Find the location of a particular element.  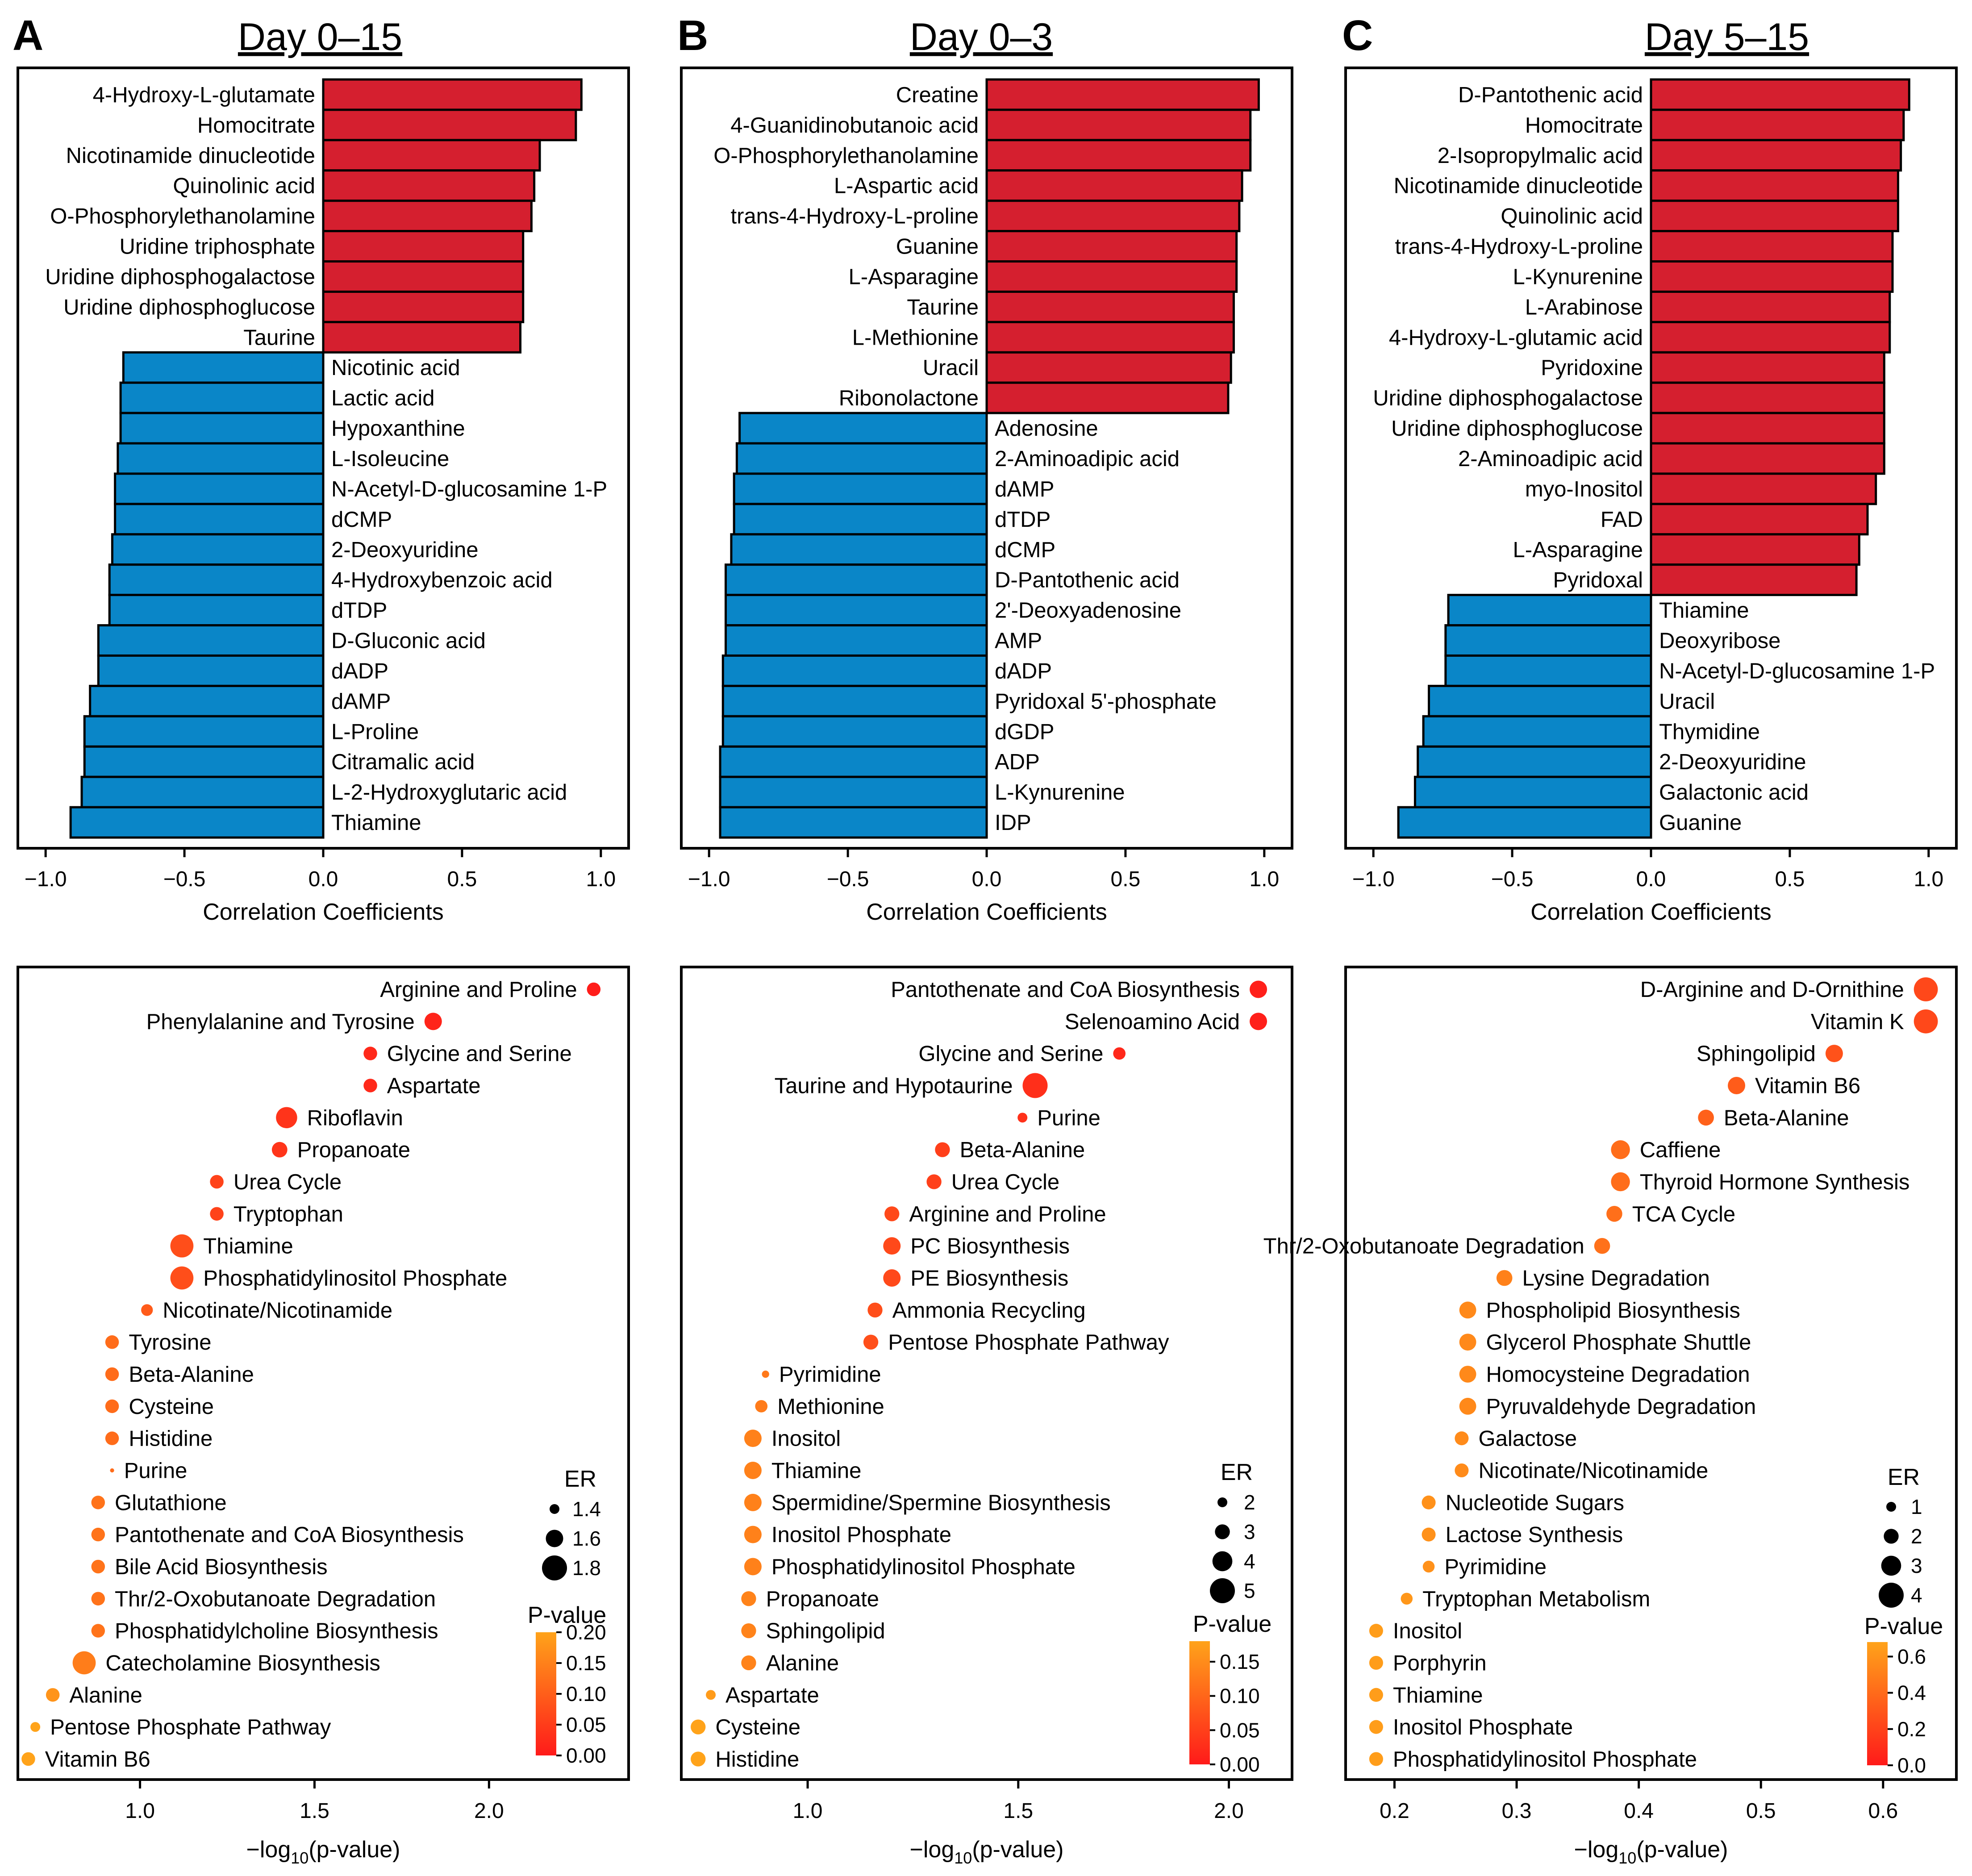

bar-label-a-7: Uridine diphosphogalactose is located at coordinates (180, 277).